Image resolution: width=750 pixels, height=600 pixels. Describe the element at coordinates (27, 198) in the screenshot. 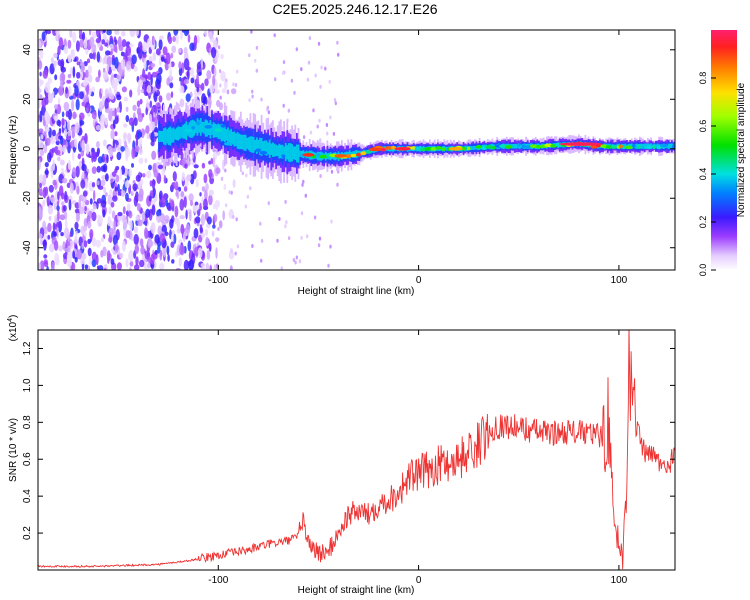

I see `spectrogram-ytick-label: -20` at that location.